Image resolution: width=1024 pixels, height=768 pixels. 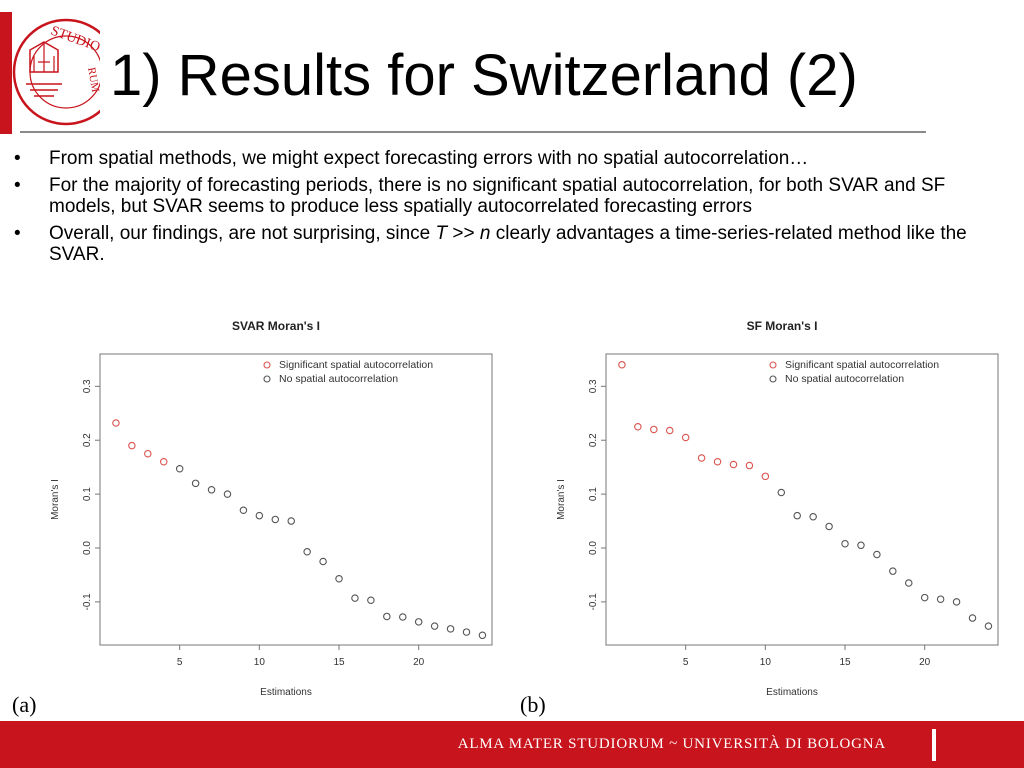 I want to click on chart-title: SF Moran's I, so click(x=782, y=326).